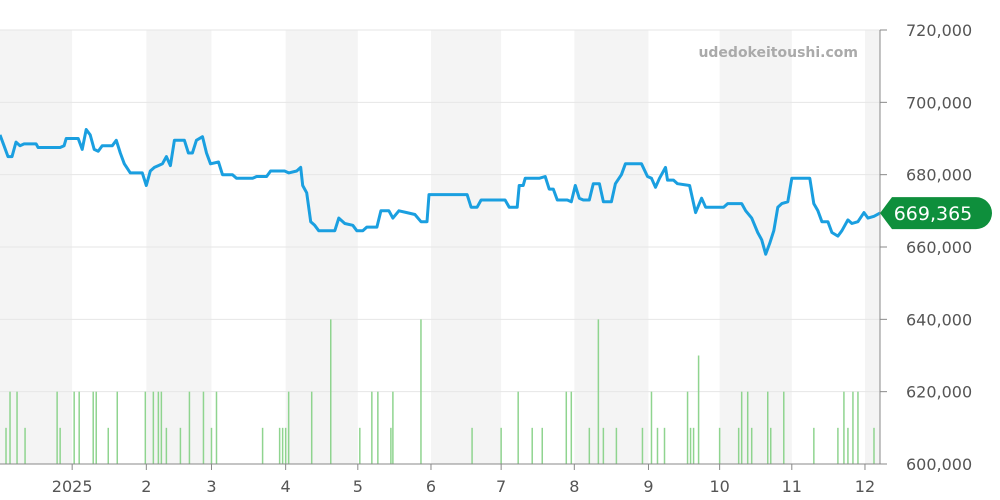  I want to click on x-tick-label: 8, so click(574, 486).